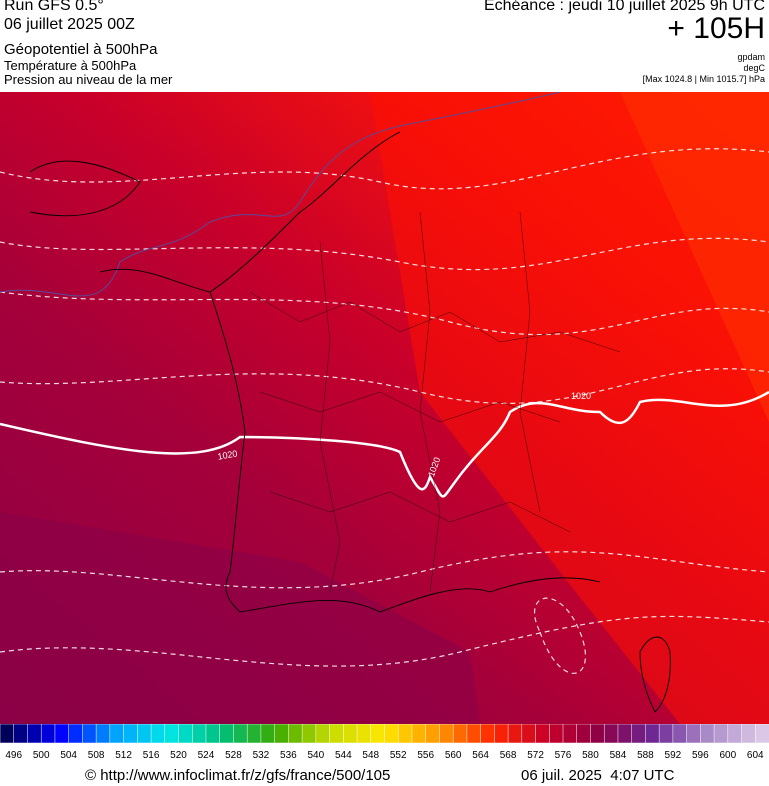 The height and width of the screenshot is (786, 769). What do you see at coordinates (645, 755) in the screenshot?
I see `colorbar-label: 588` at bounding box center [645, 755].